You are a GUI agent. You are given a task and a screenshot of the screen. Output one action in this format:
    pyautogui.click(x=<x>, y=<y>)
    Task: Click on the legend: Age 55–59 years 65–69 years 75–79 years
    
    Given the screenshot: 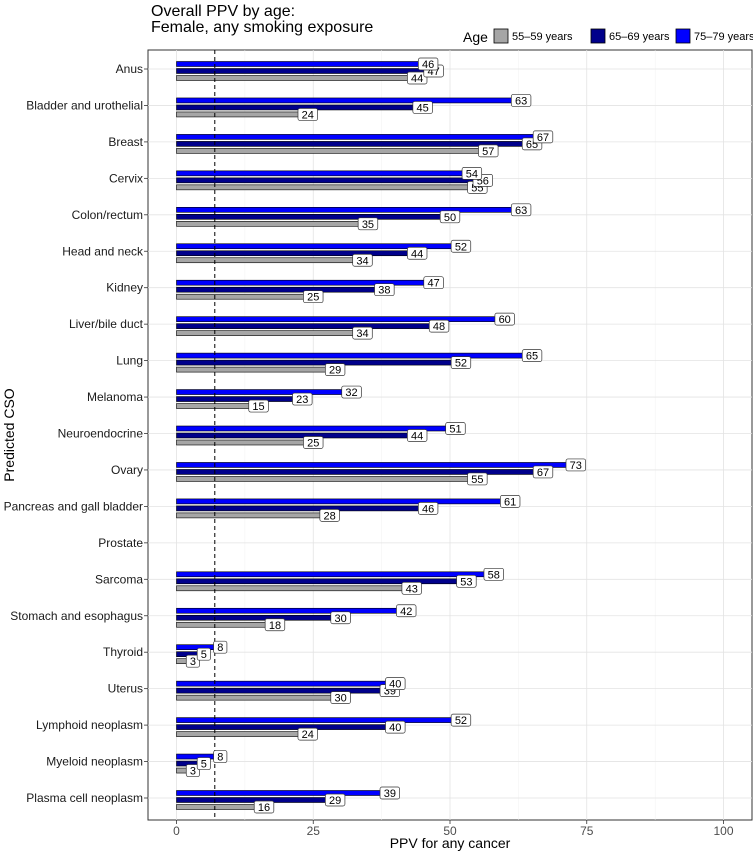 What is the action you would take?
    pyautogui.click(x=608, y=36)
    